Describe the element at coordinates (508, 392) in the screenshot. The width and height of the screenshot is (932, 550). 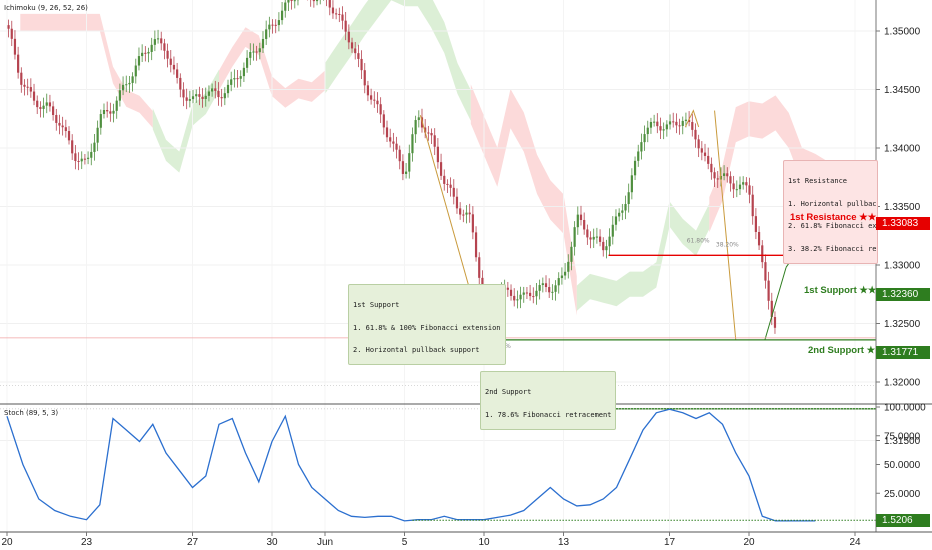
I see `second-support-note-title: 2nd Support` at that location.